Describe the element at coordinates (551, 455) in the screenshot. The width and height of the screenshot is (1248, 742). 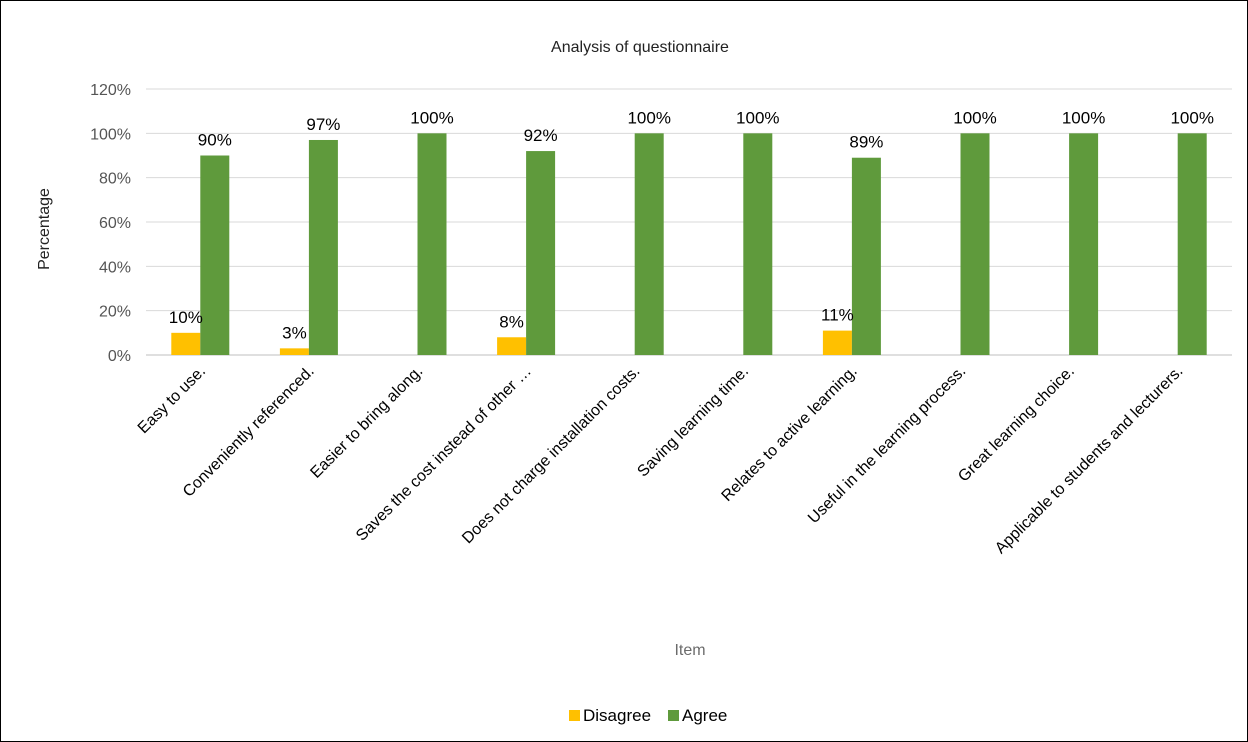
I see `x-category-label: Does not charge installation costs.` at that location.